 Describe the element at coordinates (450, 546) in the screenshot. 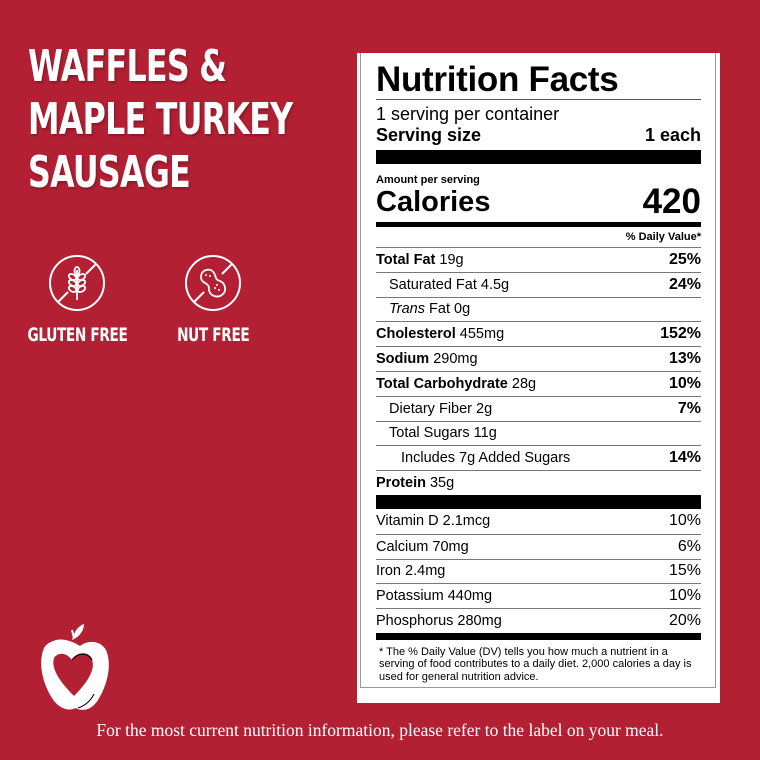

I see `vitamin-amount: 70mg` at that location.